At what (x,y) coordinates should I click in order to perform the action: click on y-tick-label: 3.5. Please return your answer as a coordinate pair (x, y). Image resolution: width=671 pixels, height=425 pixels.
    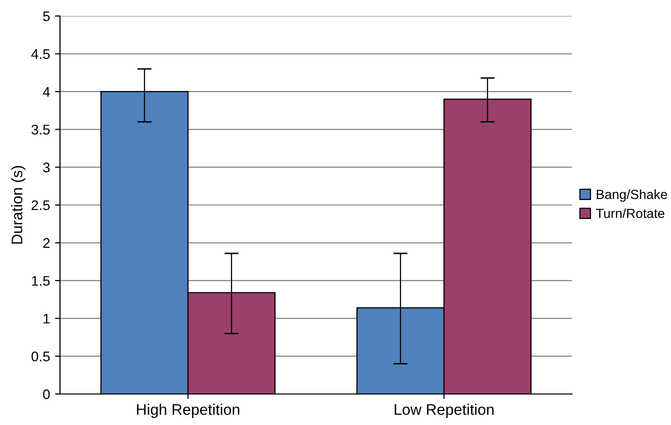
    Looking at the image, I should click on (41, 129).